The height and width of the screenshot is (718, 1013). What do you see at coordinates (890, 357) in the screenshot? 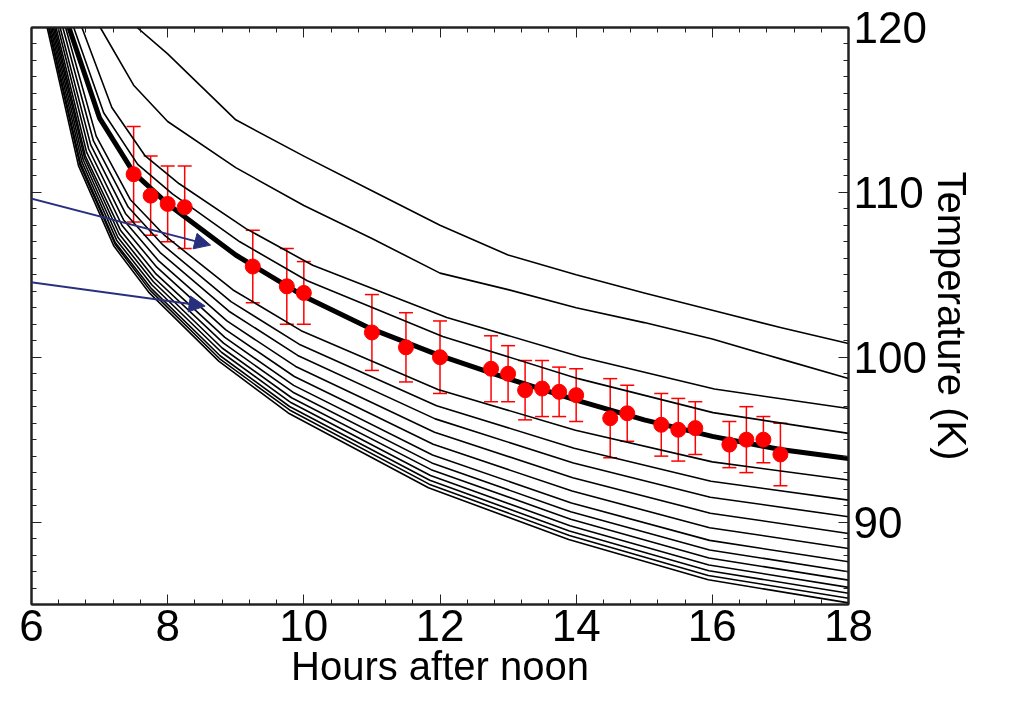
I see `y-tick-label: 100` at bounding box center [890, 357].